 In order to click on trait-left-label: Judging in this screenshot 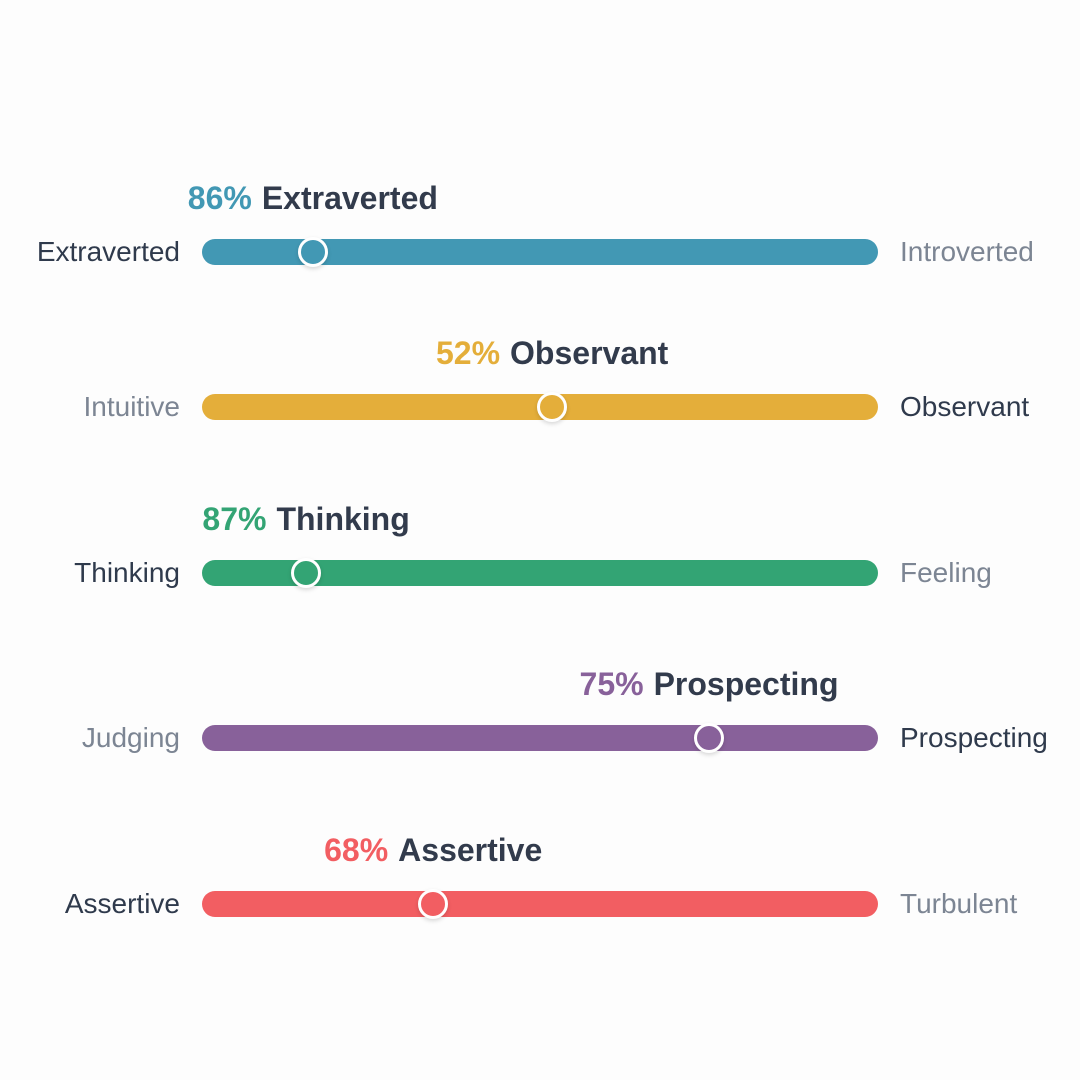, I will do `click(130, 737)`.